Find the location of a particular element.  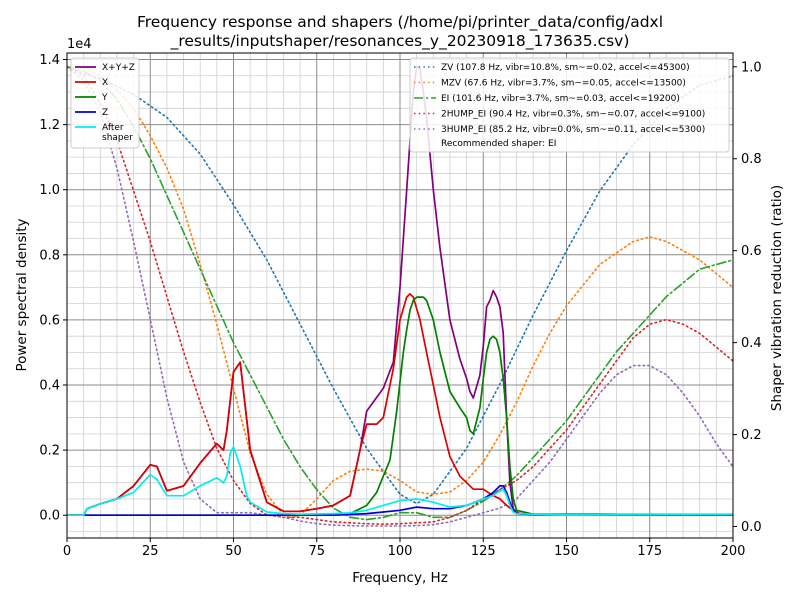

legend-psd-box is located at coordinates (105, 103).